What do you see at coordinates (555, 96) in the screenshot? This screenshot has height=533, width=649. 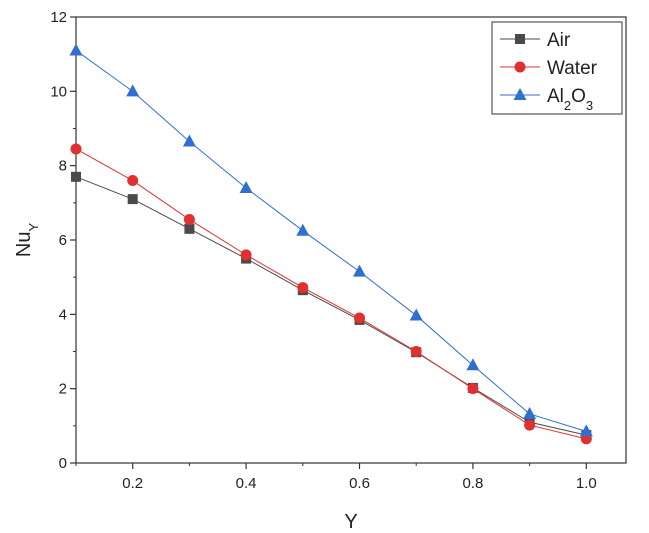 I see `legend-label-part: Al` at bounding box center [555, 96].